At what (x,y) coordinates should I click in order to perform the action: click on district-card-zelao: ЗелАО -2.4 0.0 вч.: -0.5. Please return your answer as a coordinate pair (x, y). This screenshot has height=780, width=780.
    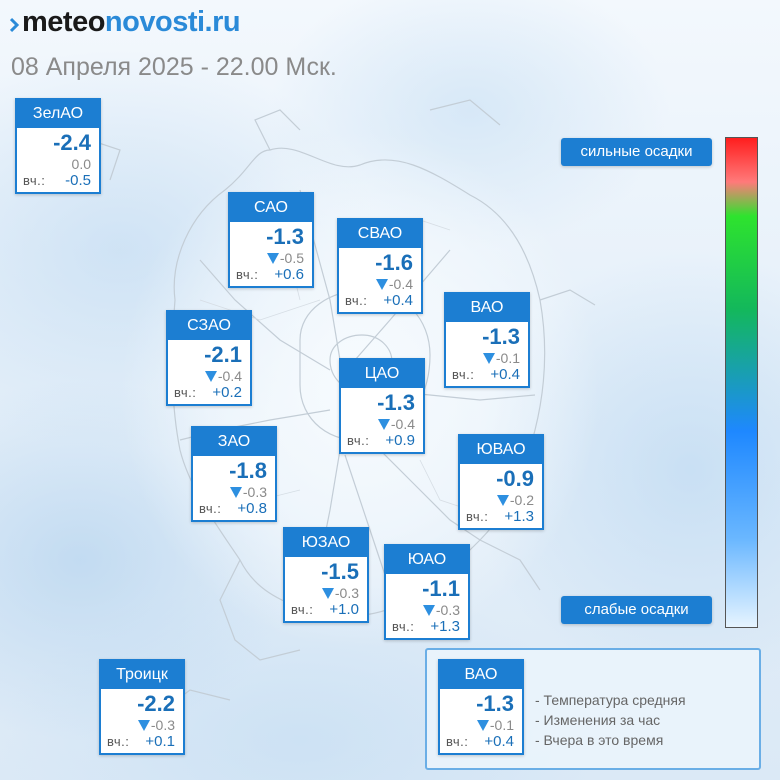
    Looking at the image, I should click on (58, 146).